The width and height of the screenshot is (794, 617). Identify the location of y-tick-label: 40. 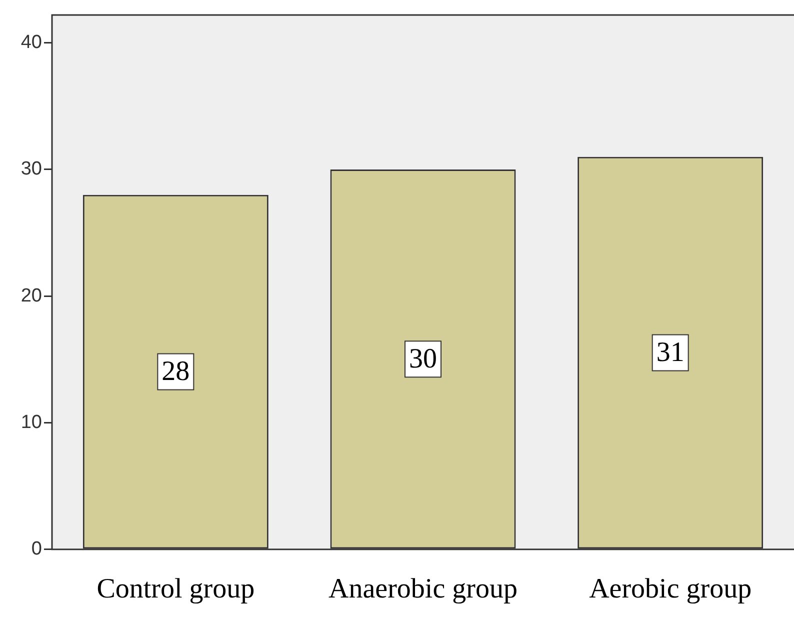
(31, 43).